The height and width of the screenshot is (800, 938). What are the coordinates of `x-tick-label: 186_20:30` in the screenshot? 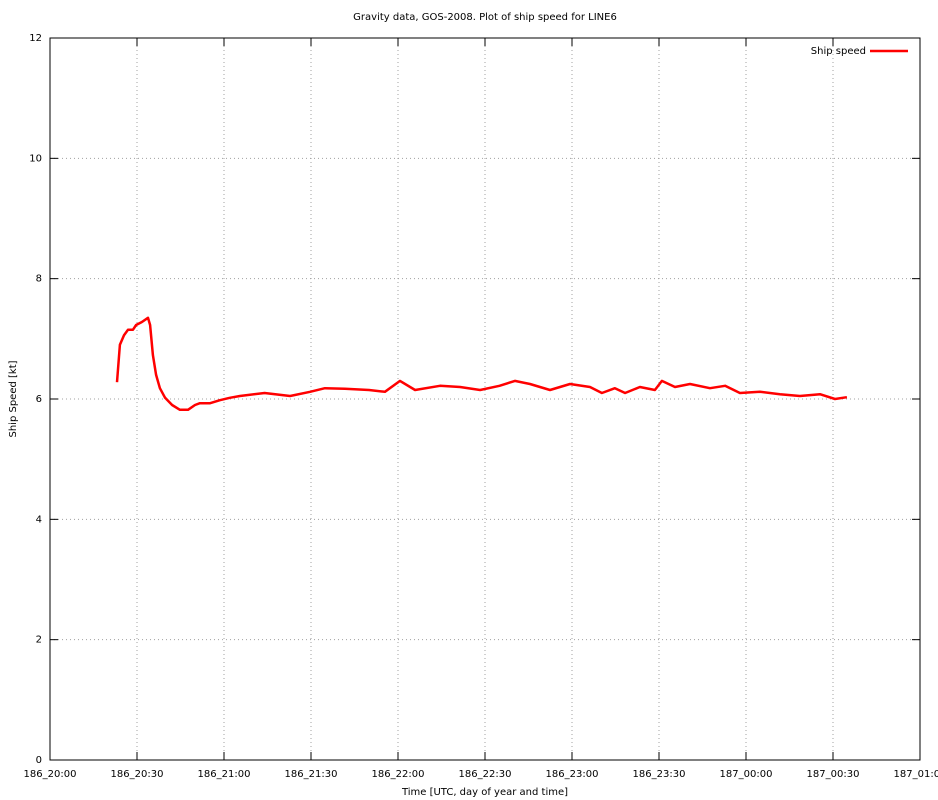 It's located at (137, 774).